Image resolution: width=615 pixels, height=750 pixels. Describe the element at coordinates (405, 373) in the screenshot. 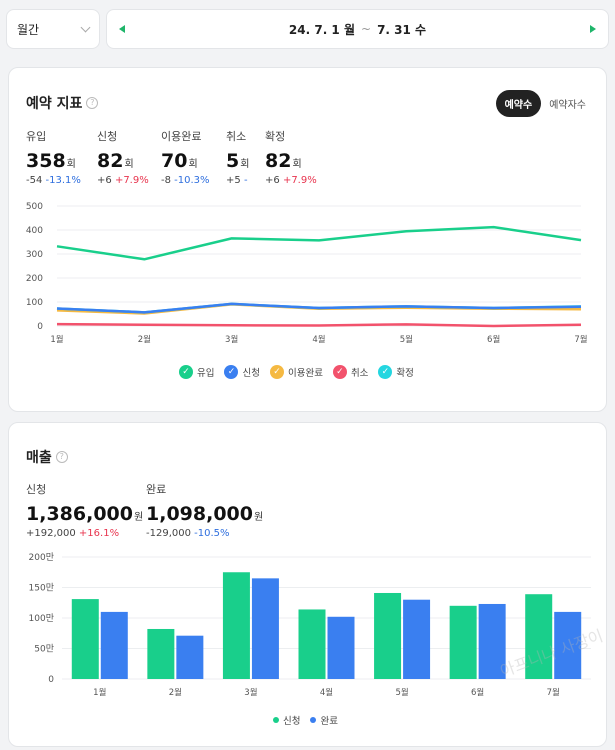

I see `legend-label: 확정` at that location.